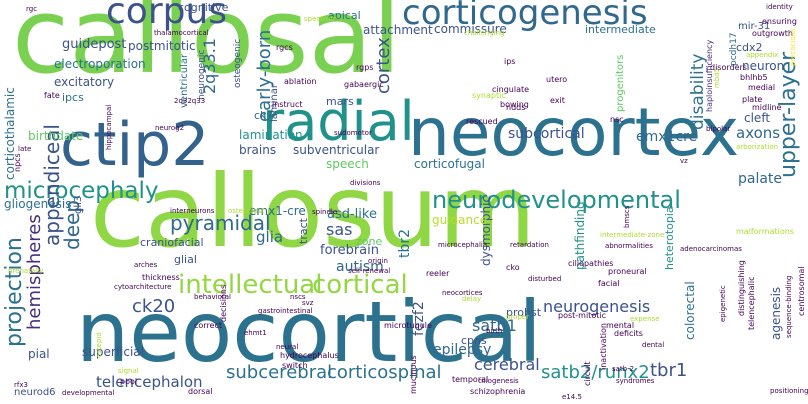  What do you see at coordinates (524, 312) in the screenshot?
I see `word: probst` at bounding box center [524, 312].